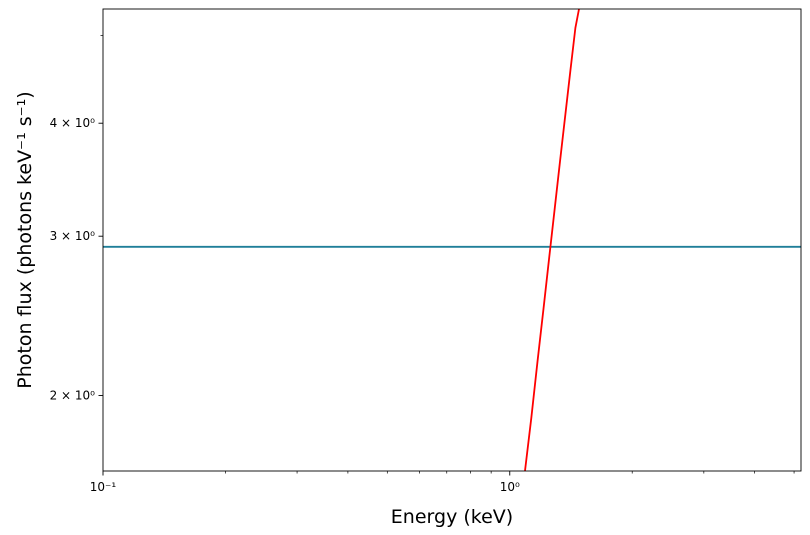 The width and height of the screenshot is (810, 535). What do you see at coordinates (510, 487) in the screenshot?
I see `x-tick-label-2: 10⁰` at bounding box center [510, 487].